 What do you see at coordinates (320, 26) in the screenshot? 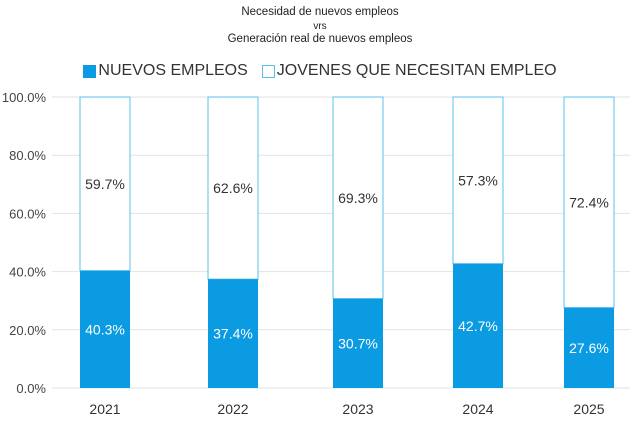
I see `chart-title-line-2: vrs` at bounding box center [320, 26].